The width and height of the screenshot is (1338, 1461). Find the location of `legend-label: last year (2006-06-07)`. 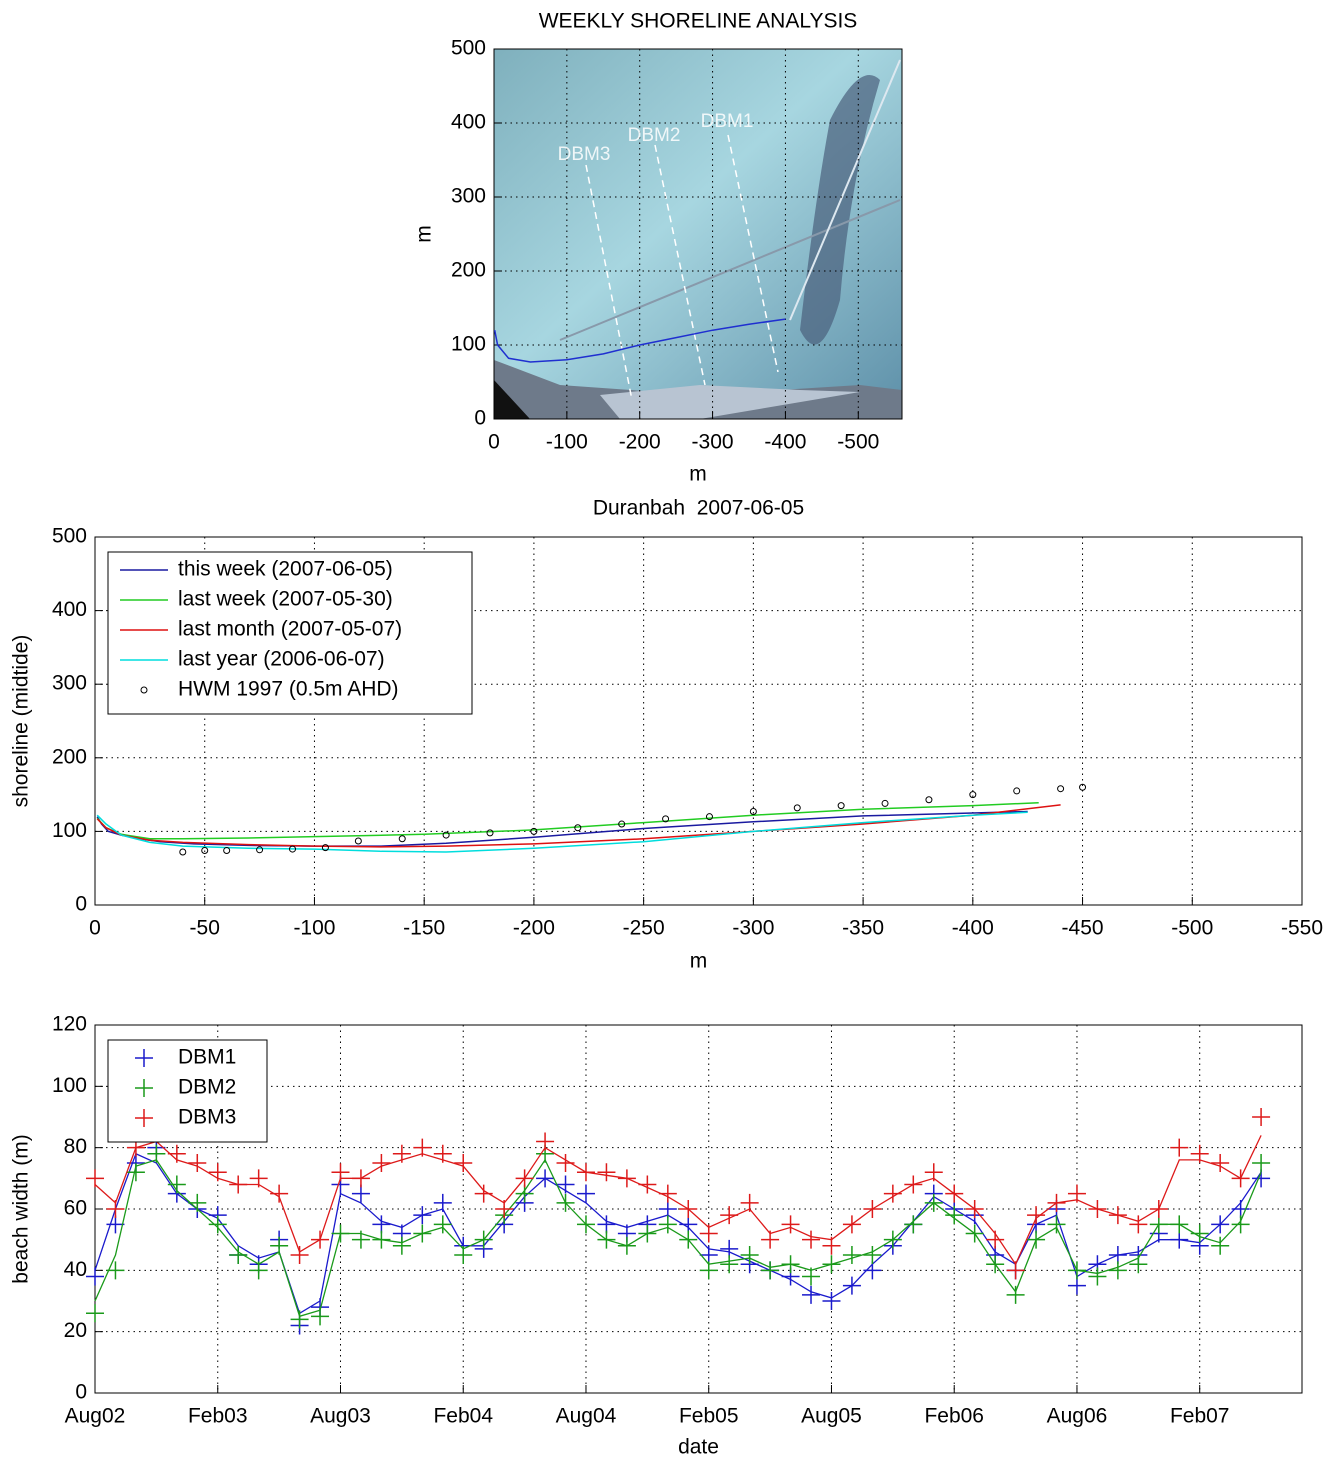

legend-label: last year (2006-06-07) is located at coordinates (281, 659).